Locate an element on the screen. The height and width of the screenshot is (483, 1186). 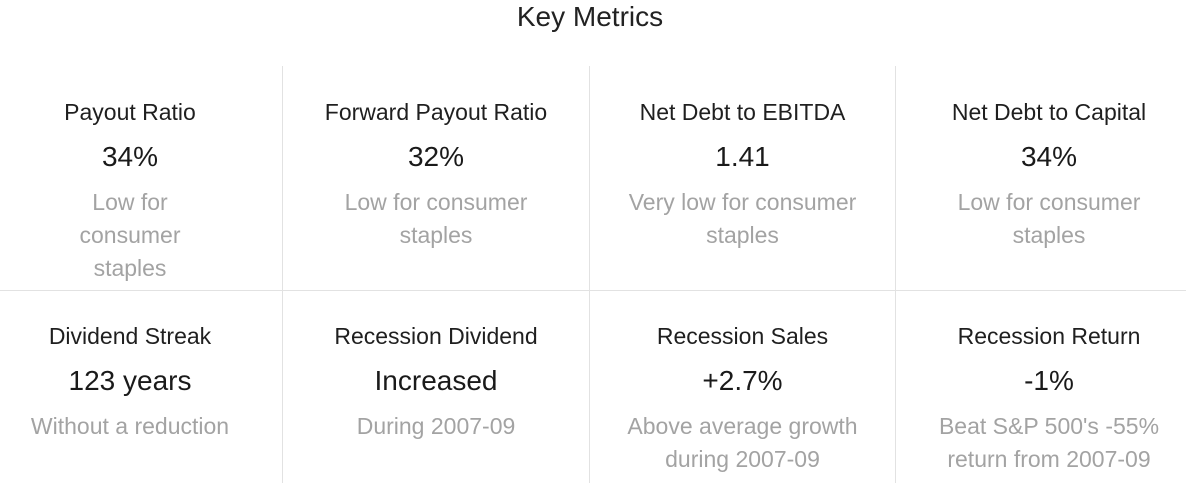
metric-value: 123 years is located at coordinates (130, 380).